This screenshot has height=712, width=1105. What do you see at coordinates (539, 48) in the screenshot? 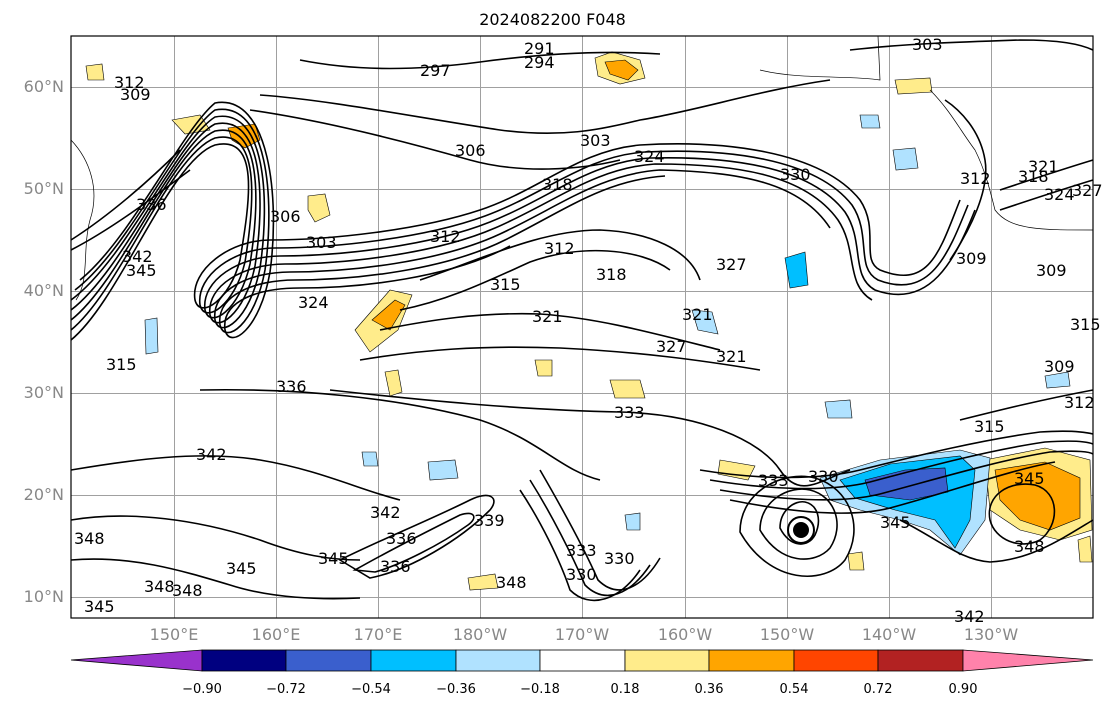
I see `contour-label: 291` at bounding box center [539, 48].